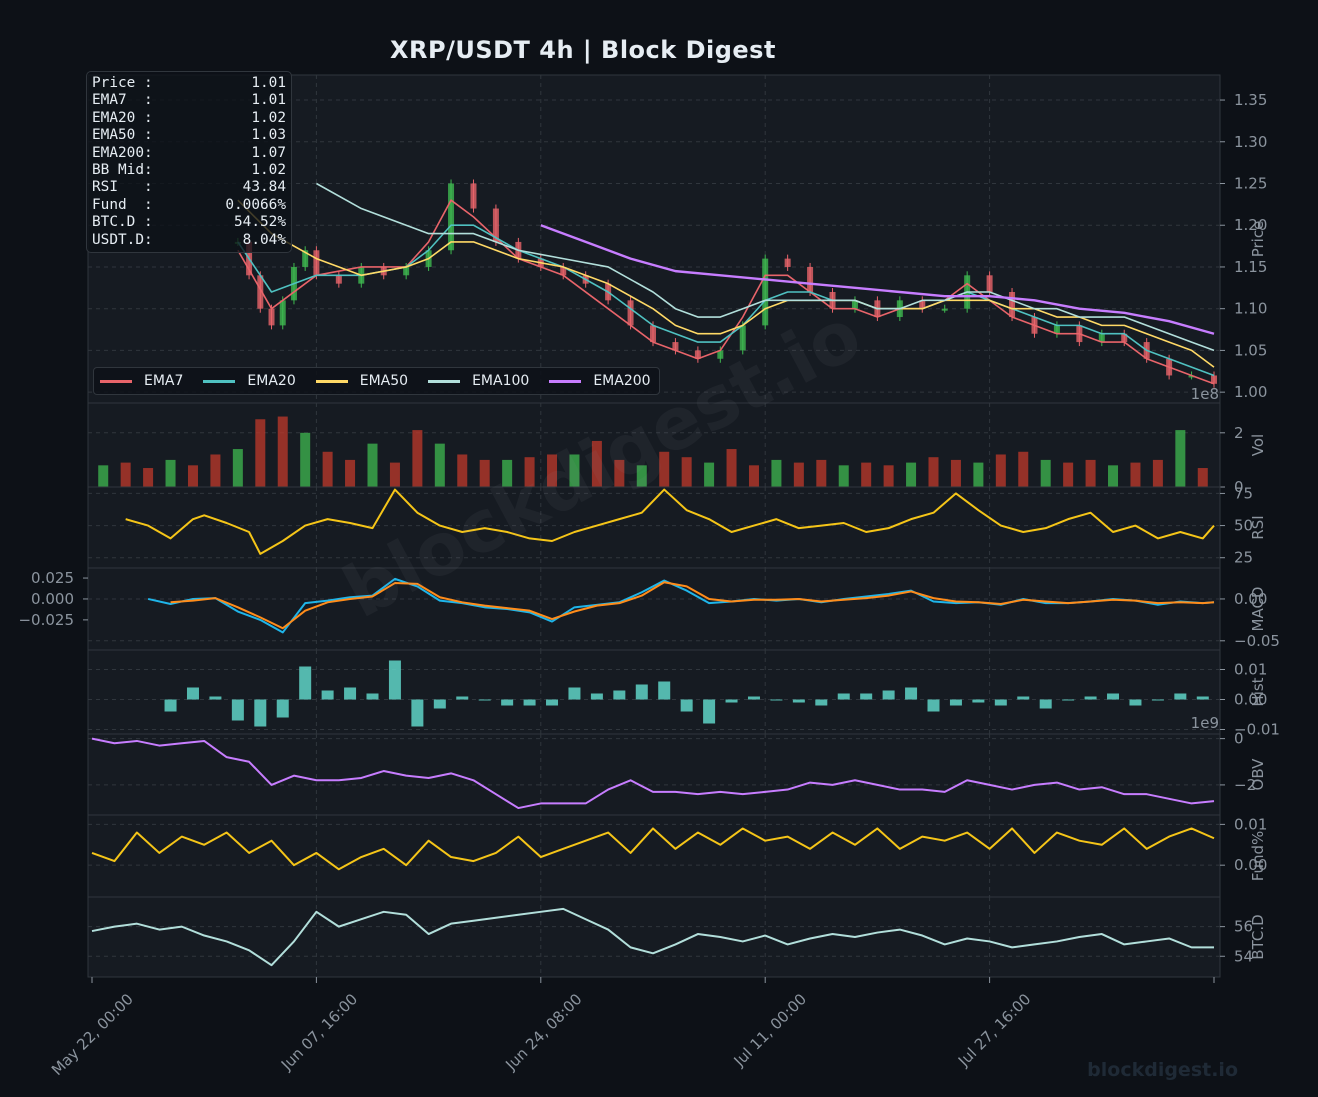 Image resolution: width=1318 pixels, height=1097 pixels. I want to click on y-axis-label: MACD, so click(1258, 609).